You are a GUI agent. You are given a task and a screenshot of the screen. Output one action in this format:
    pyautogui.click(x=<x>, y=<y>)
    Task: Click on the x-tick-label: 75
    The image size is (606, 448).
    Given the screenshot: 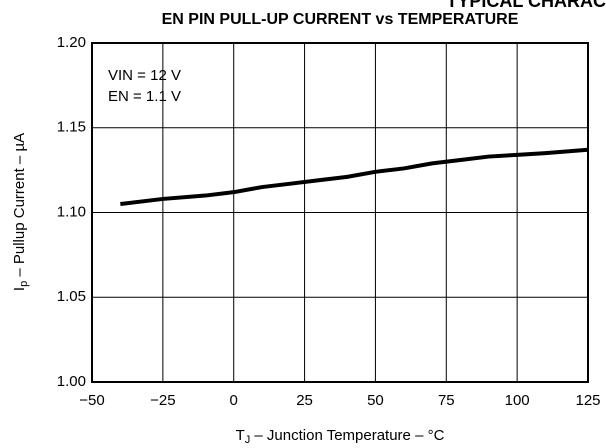 What is the action you would take?
    pyautogui.click(x=446, y=400)
    